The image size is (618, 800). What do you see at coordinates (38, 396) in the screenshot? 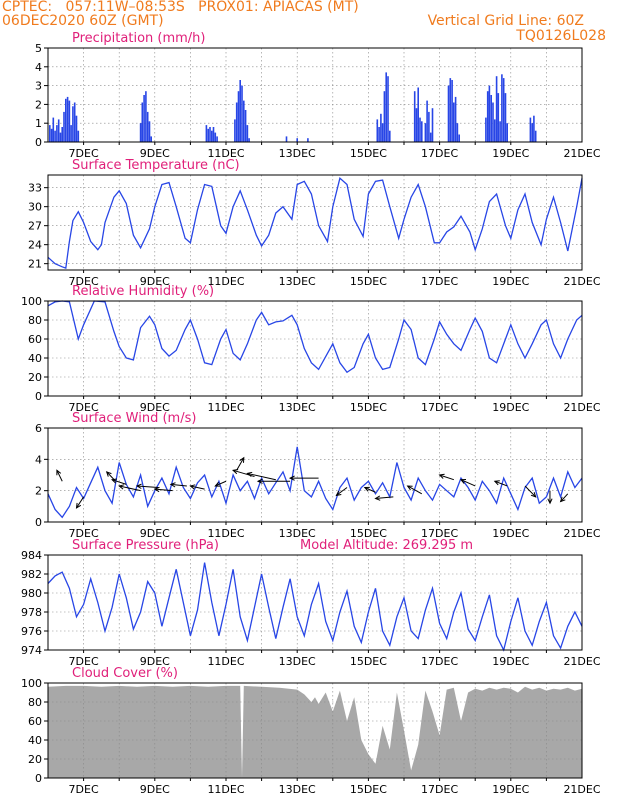
I see `humidity-y-tick-label: 0` at bounding box center [38, 396].